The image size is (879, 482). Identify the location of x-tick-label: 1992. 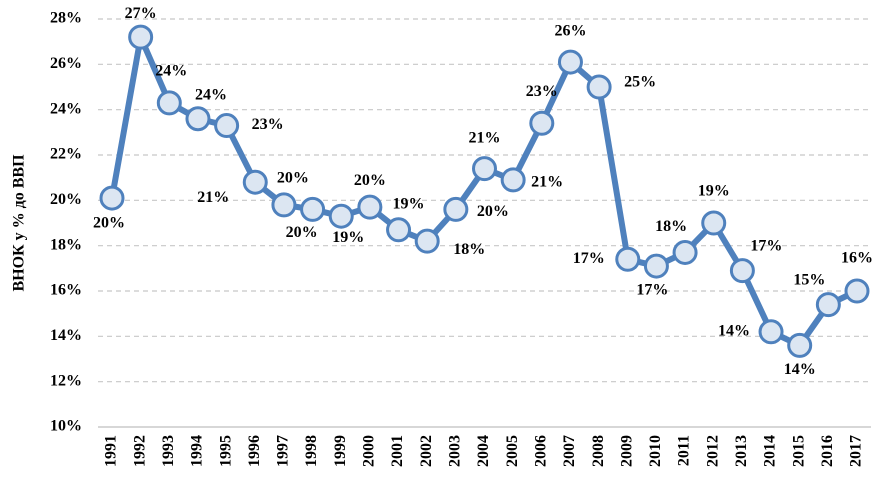
(139, 451).